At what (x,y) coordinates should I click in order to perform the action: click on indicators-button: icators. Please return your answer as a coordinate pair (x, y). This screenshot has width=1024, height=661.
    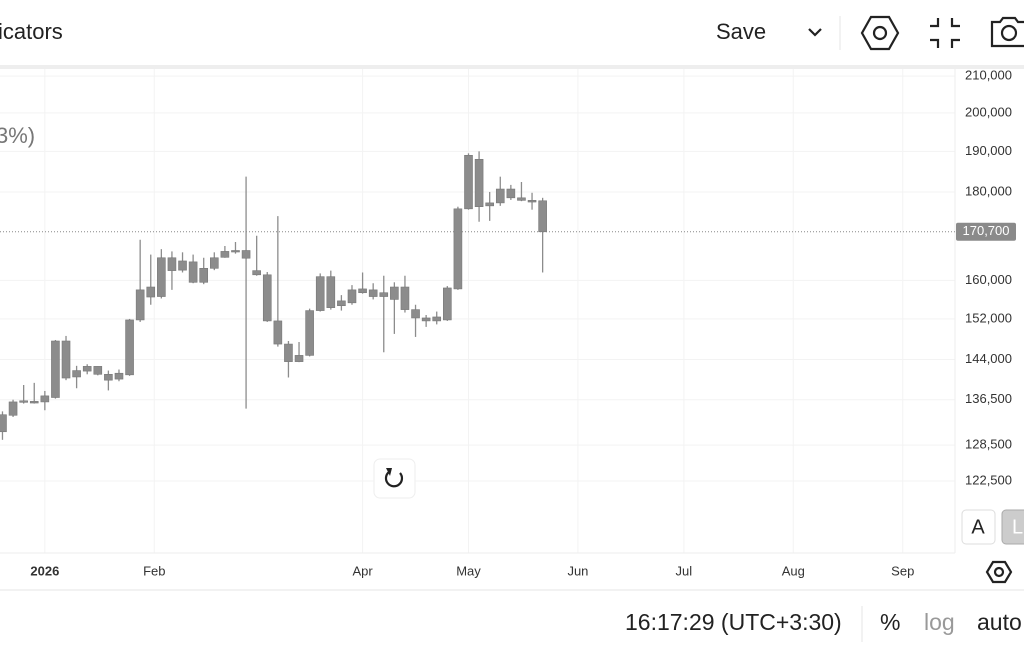
    Looking at the image, I should click on (31, 31).